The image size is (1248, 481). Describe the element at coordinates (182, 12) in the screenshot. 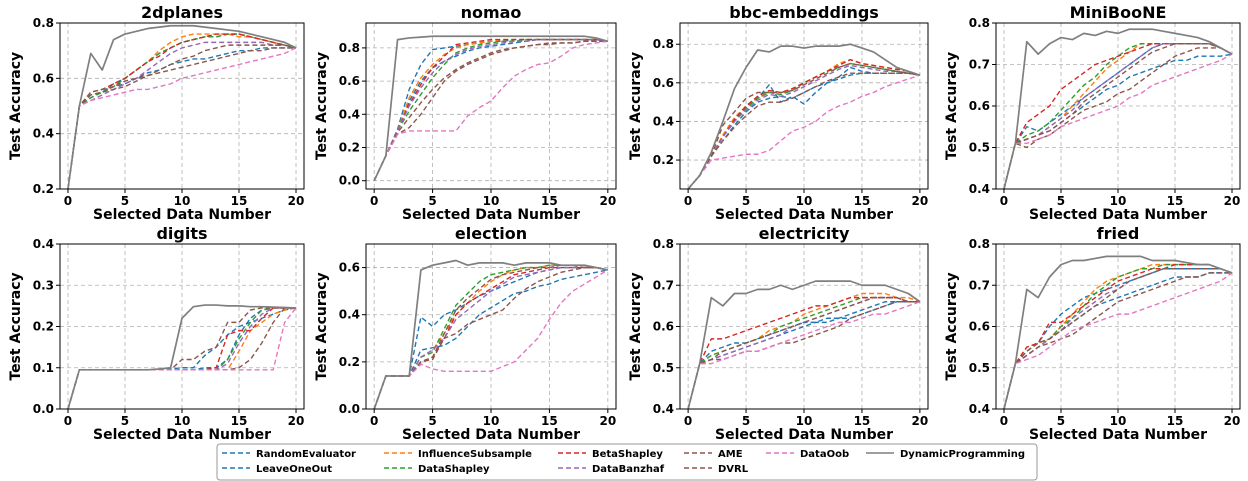

I see `panel-title: 2dplanes` at that location.